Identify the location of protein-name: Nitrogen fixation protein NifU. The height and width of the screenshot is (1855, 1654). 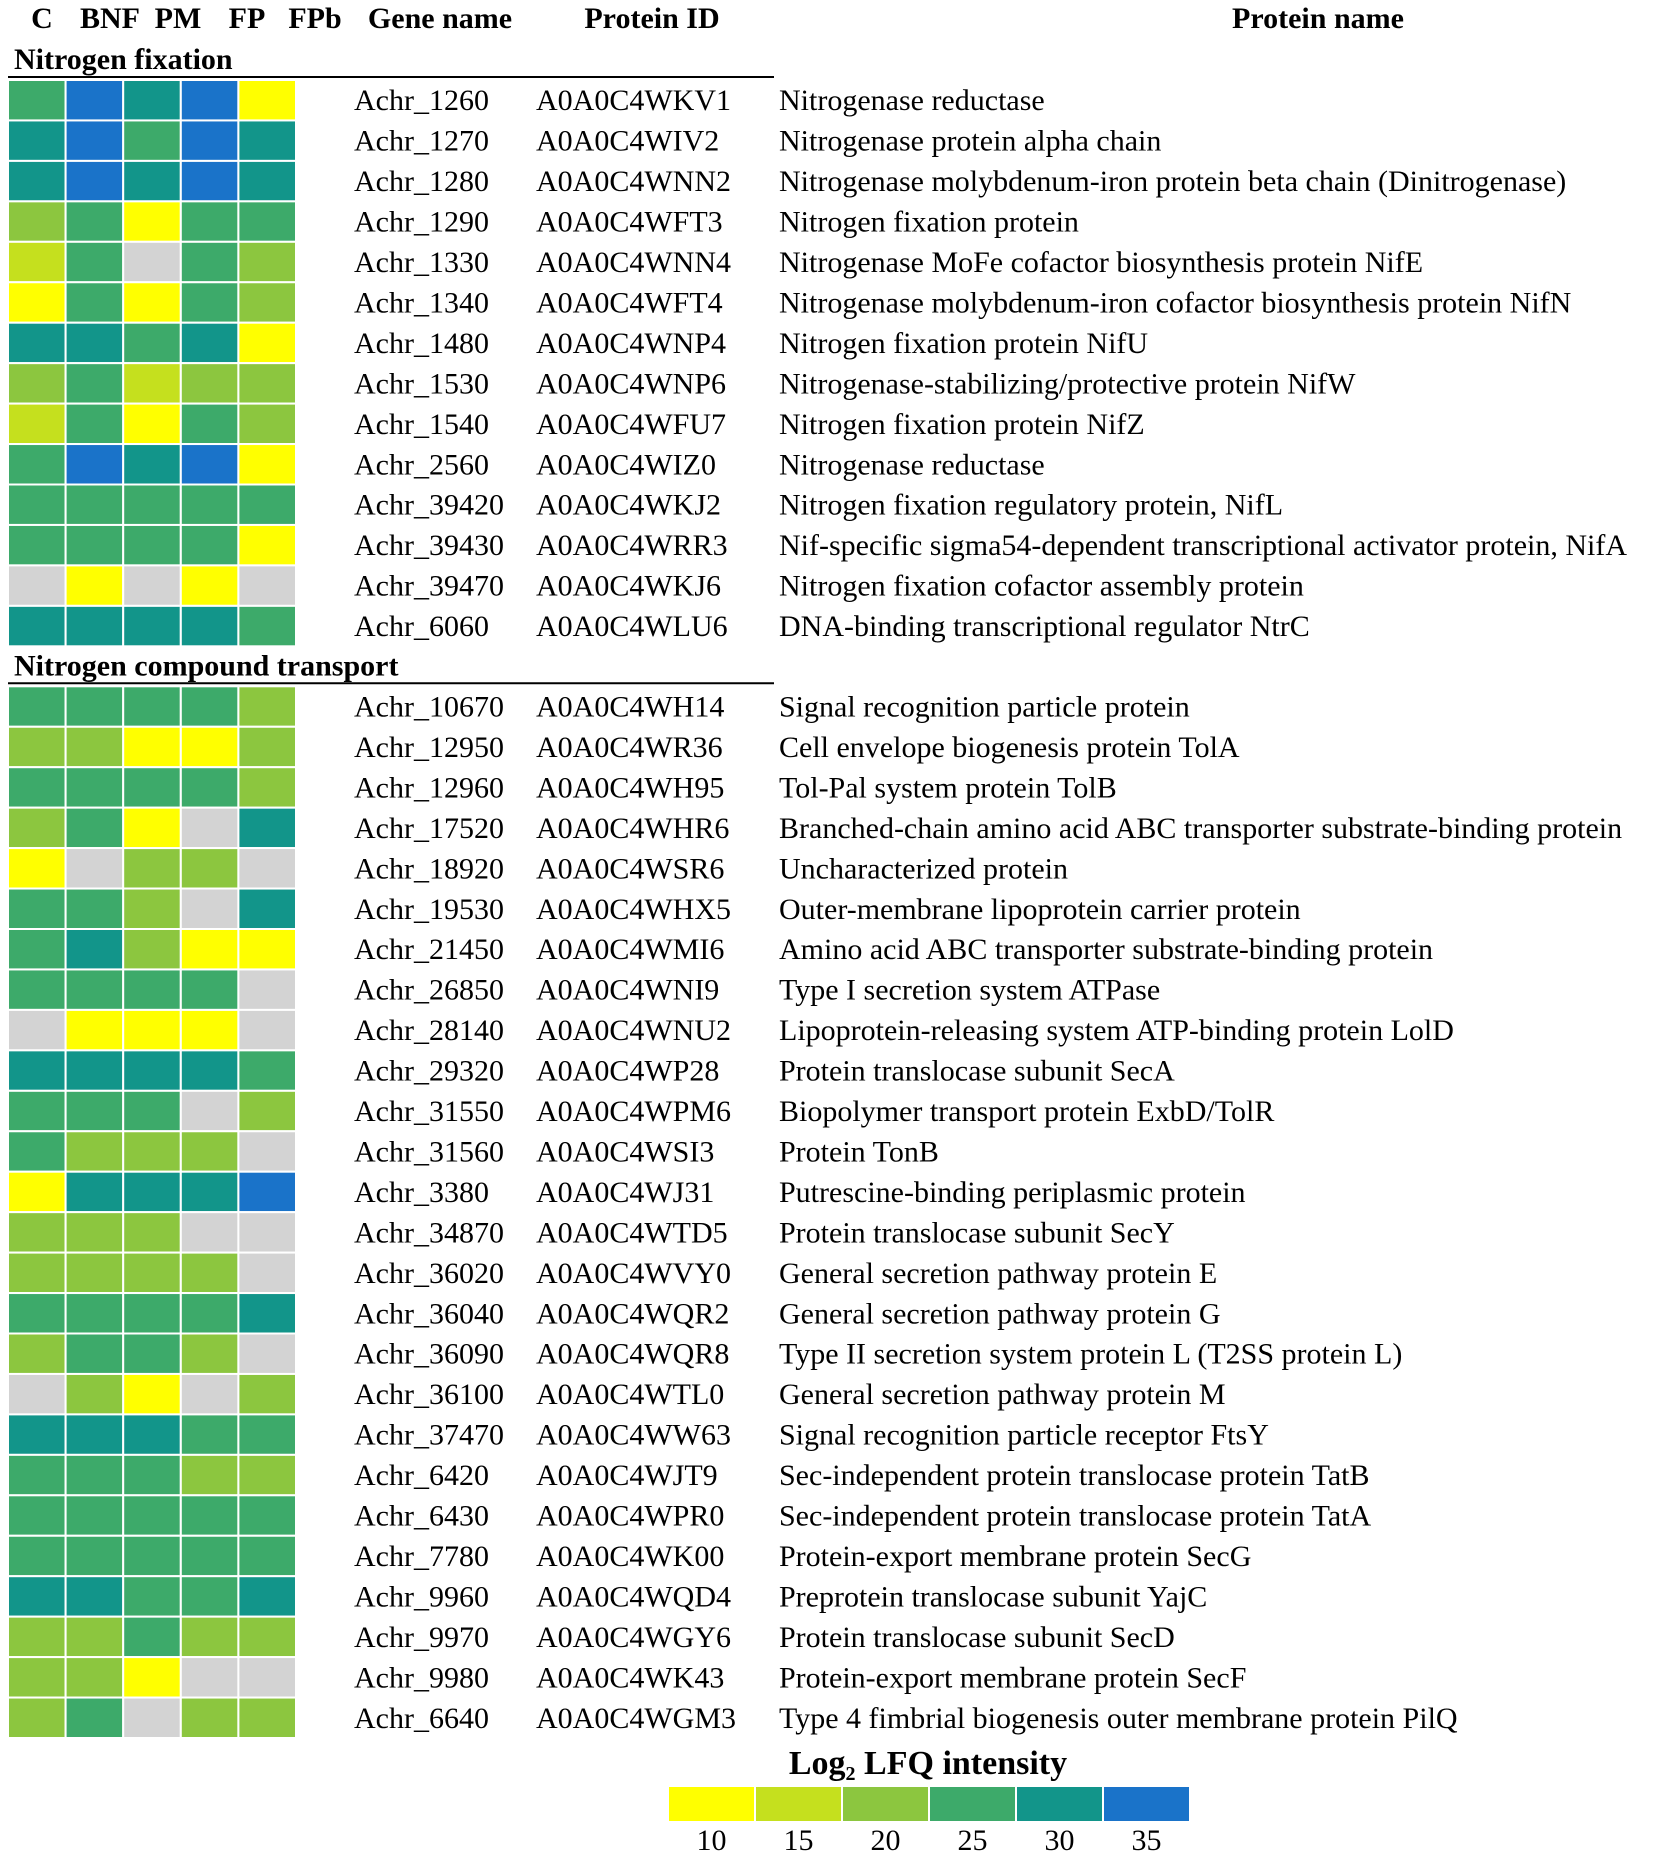
(963, 343).